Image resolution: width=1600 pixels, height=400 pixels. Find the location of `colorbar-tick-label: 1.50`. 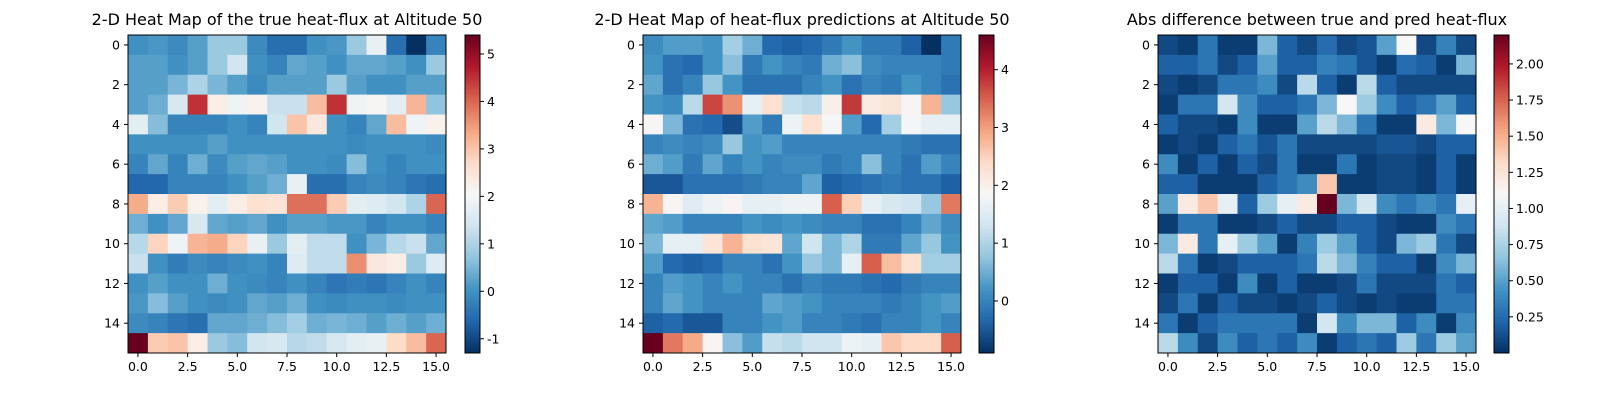

colorbar-tick-label: 1.50 is located at coordinates (1530, 136).